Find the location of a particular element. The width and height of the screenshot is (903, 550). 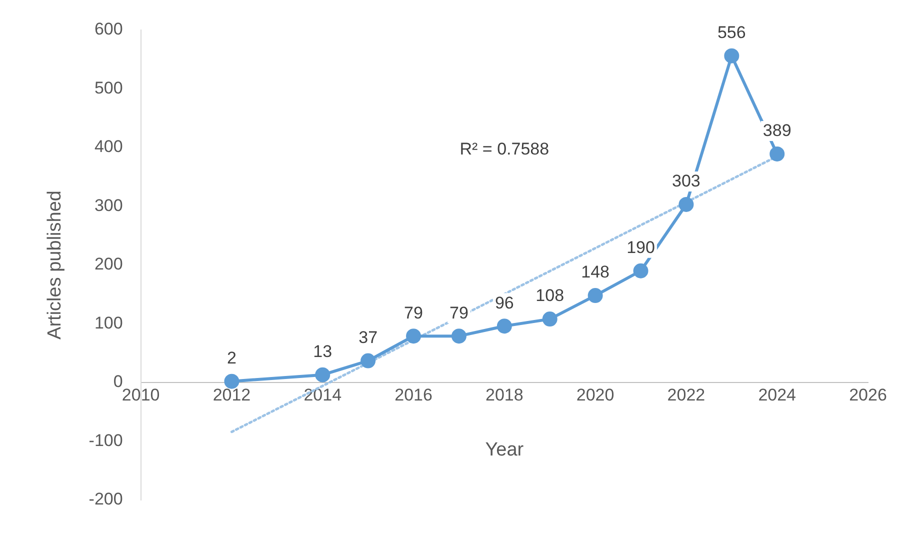

x-tick-label: 2012 is located at coordinates (231, 394).